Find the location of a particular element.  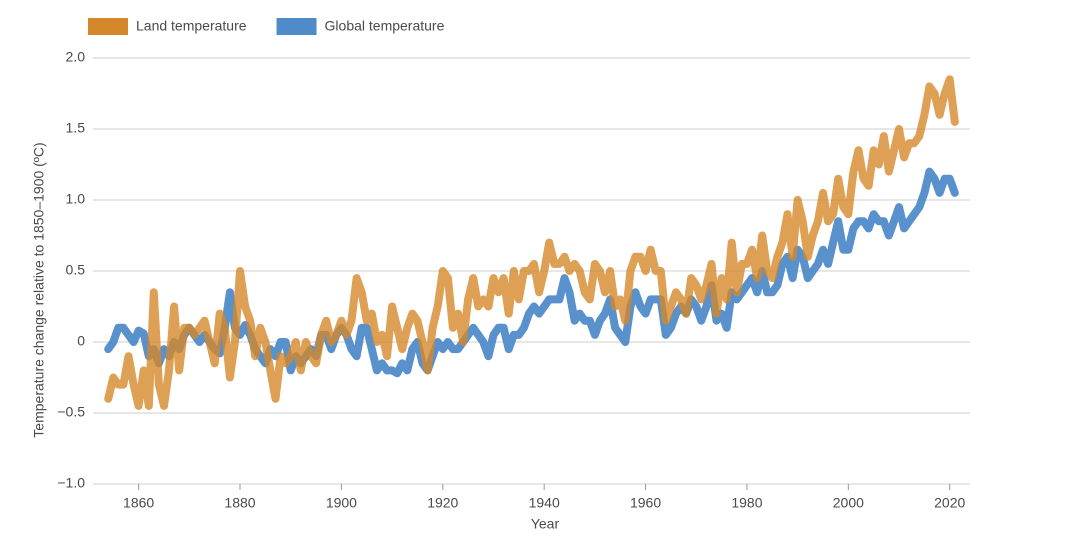

x-tick-label: 1880 is located at coordinates (239, 503).